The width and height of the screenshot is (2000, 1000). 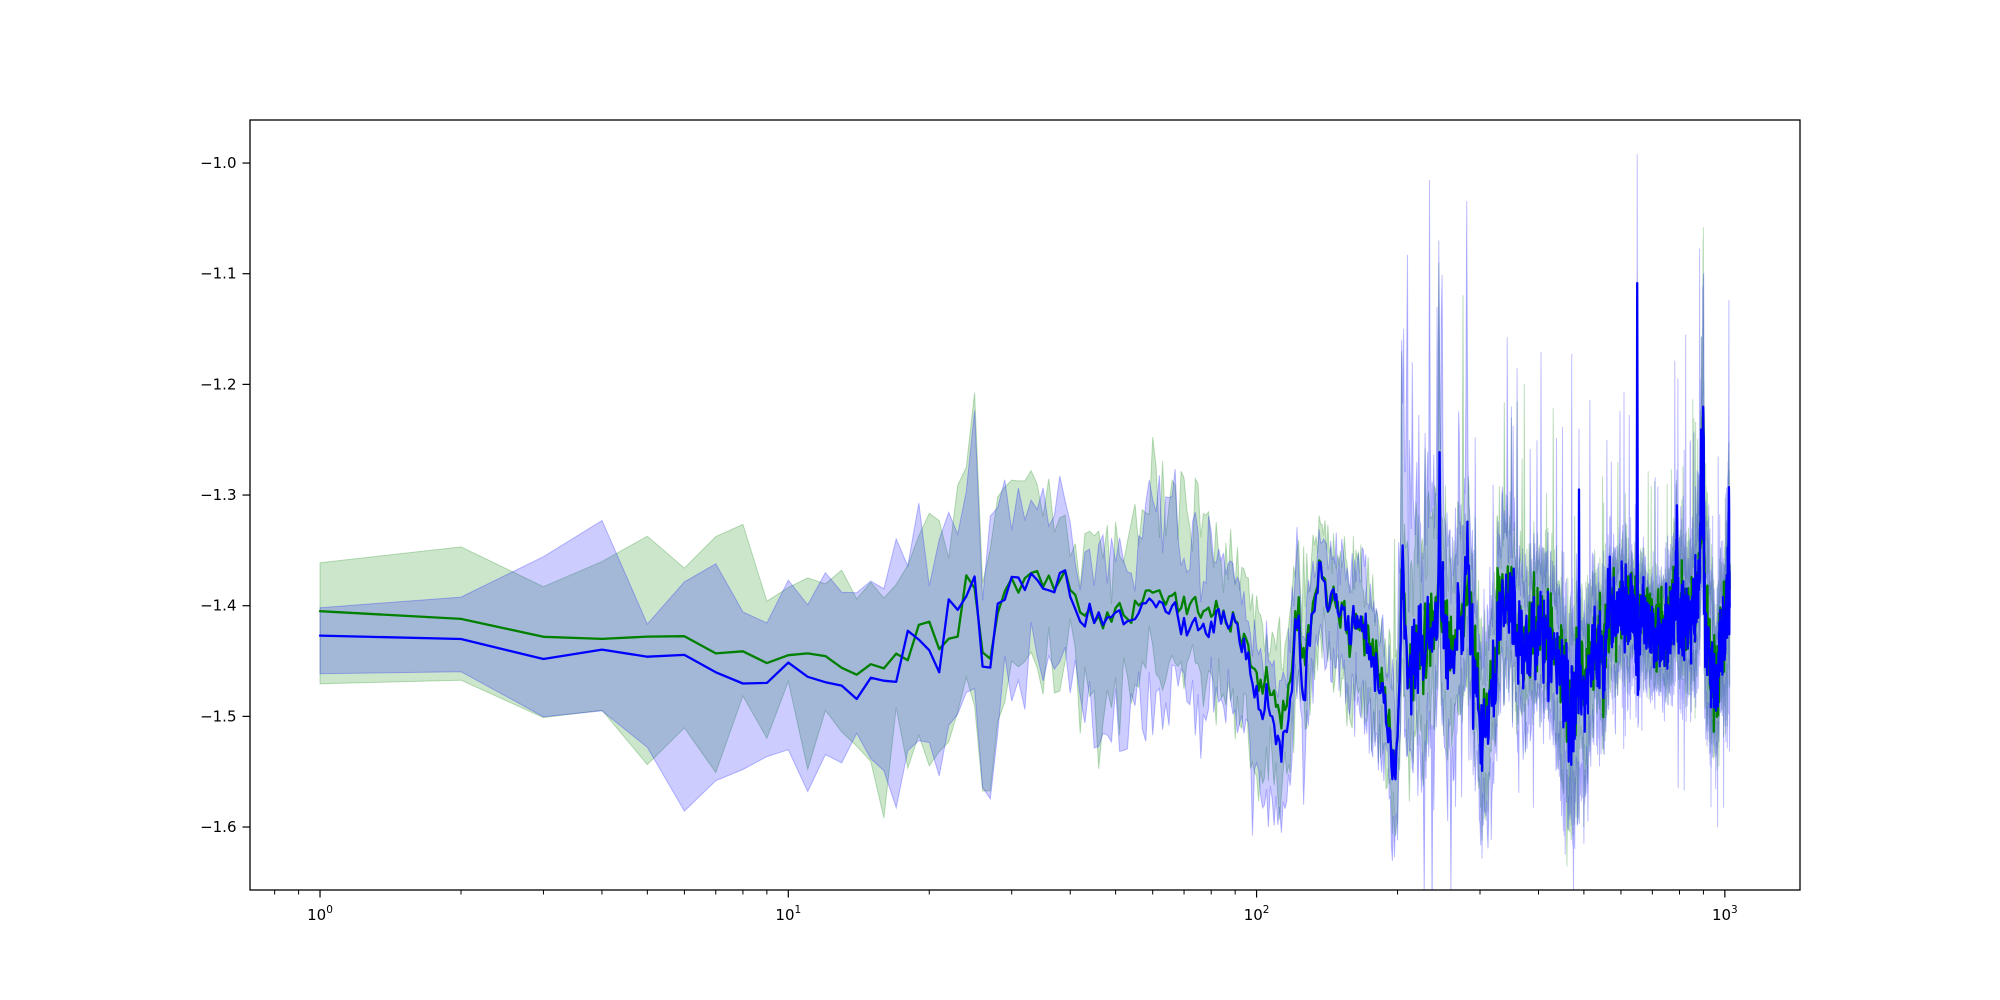 I want to click on y-axis: −1.0 −1.1 −1.2 −1.3 −1.4 −1.5 −1.6, so click(x=225, y=495).